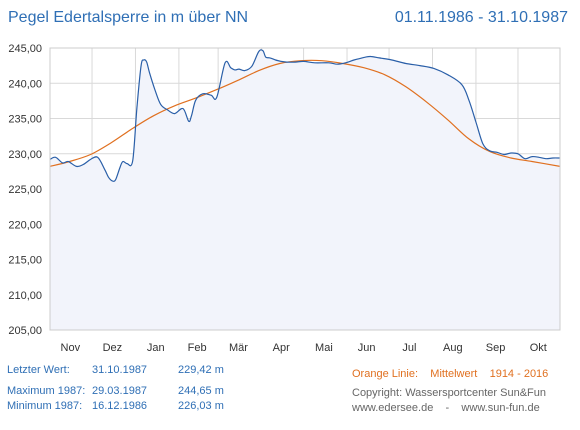 The height and width of the screenshot is (430, 580). I want to click on maximum-date: 29.03.1987, so click(120, 391).